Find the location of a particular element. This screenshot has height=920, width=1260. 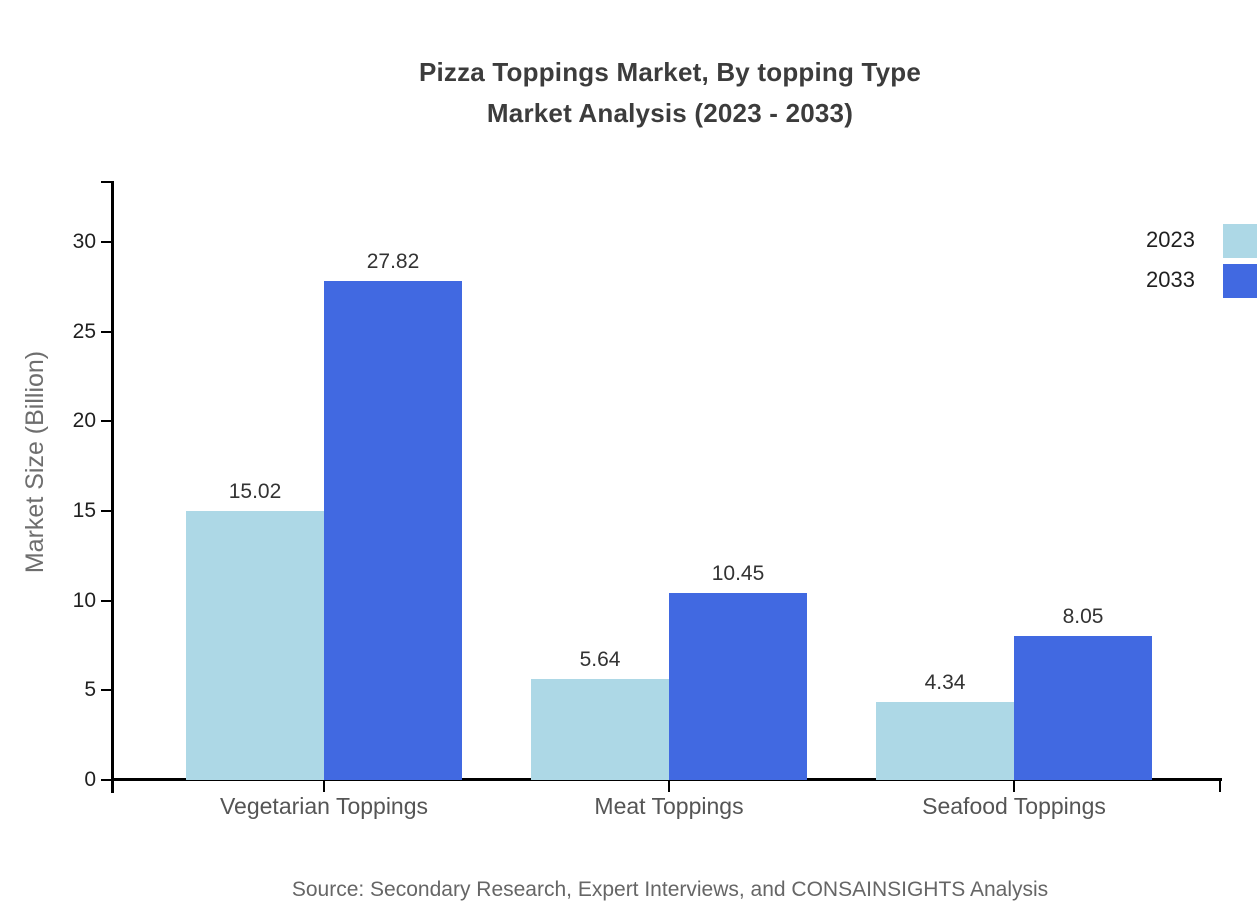

y-axis-line is located at coordinates (112, 487).